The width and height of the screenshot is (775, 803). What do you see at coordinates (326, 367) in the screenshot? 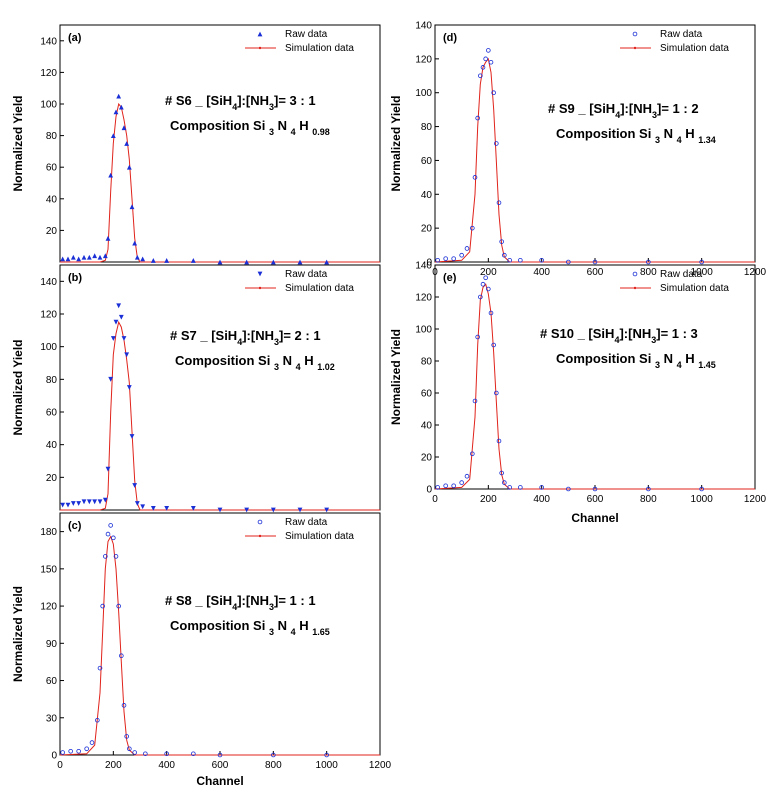
I see `composition-annotation-part: 1.02` at bounding box center [326, 367].